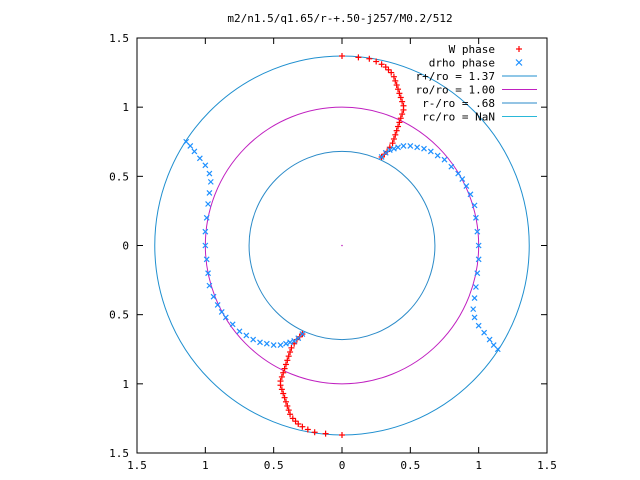 The image size is (640, 480). What do you see at coordinates (125, 246) in the screenshot?
I see `y-tick-label: 0` at bounding box center [125, 246].